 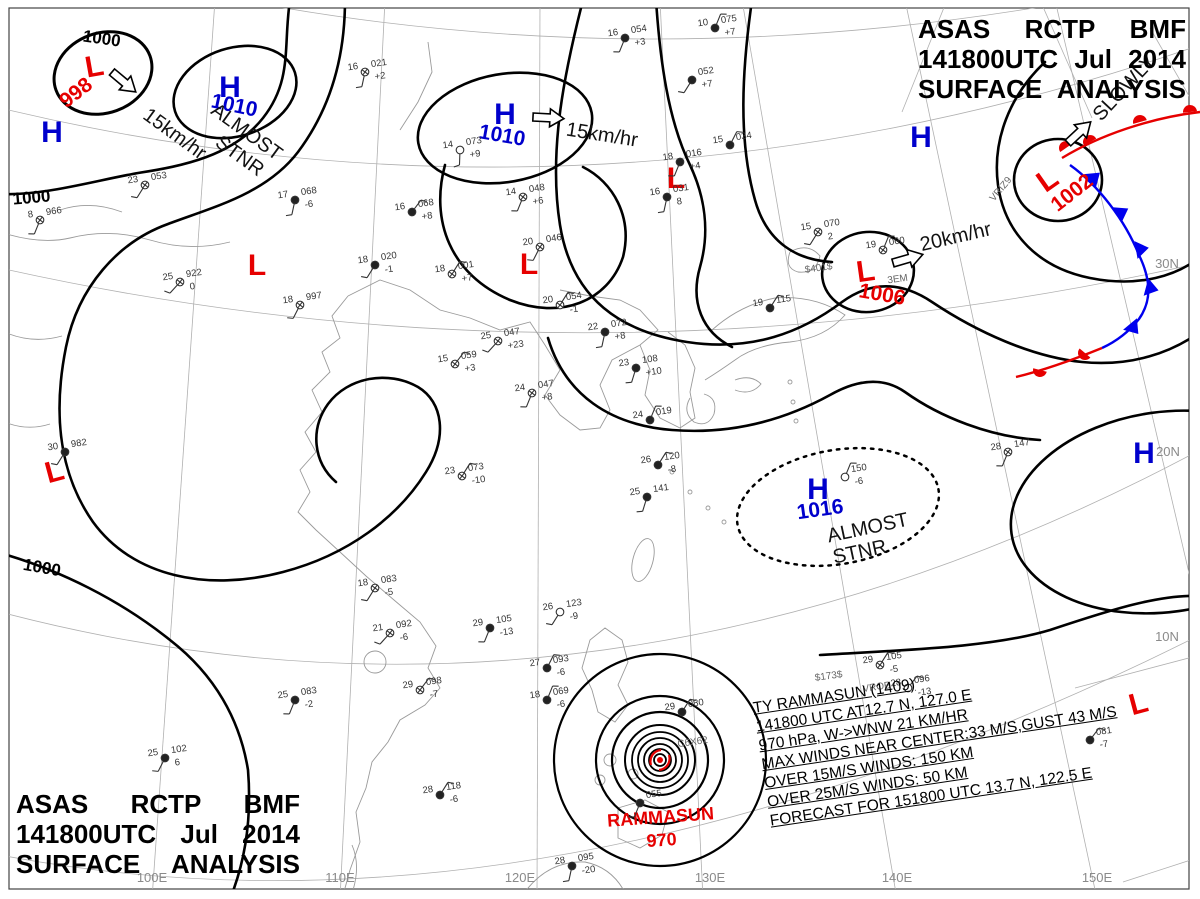 I want to click on svg-text: 080, so click(x=695, y=703).